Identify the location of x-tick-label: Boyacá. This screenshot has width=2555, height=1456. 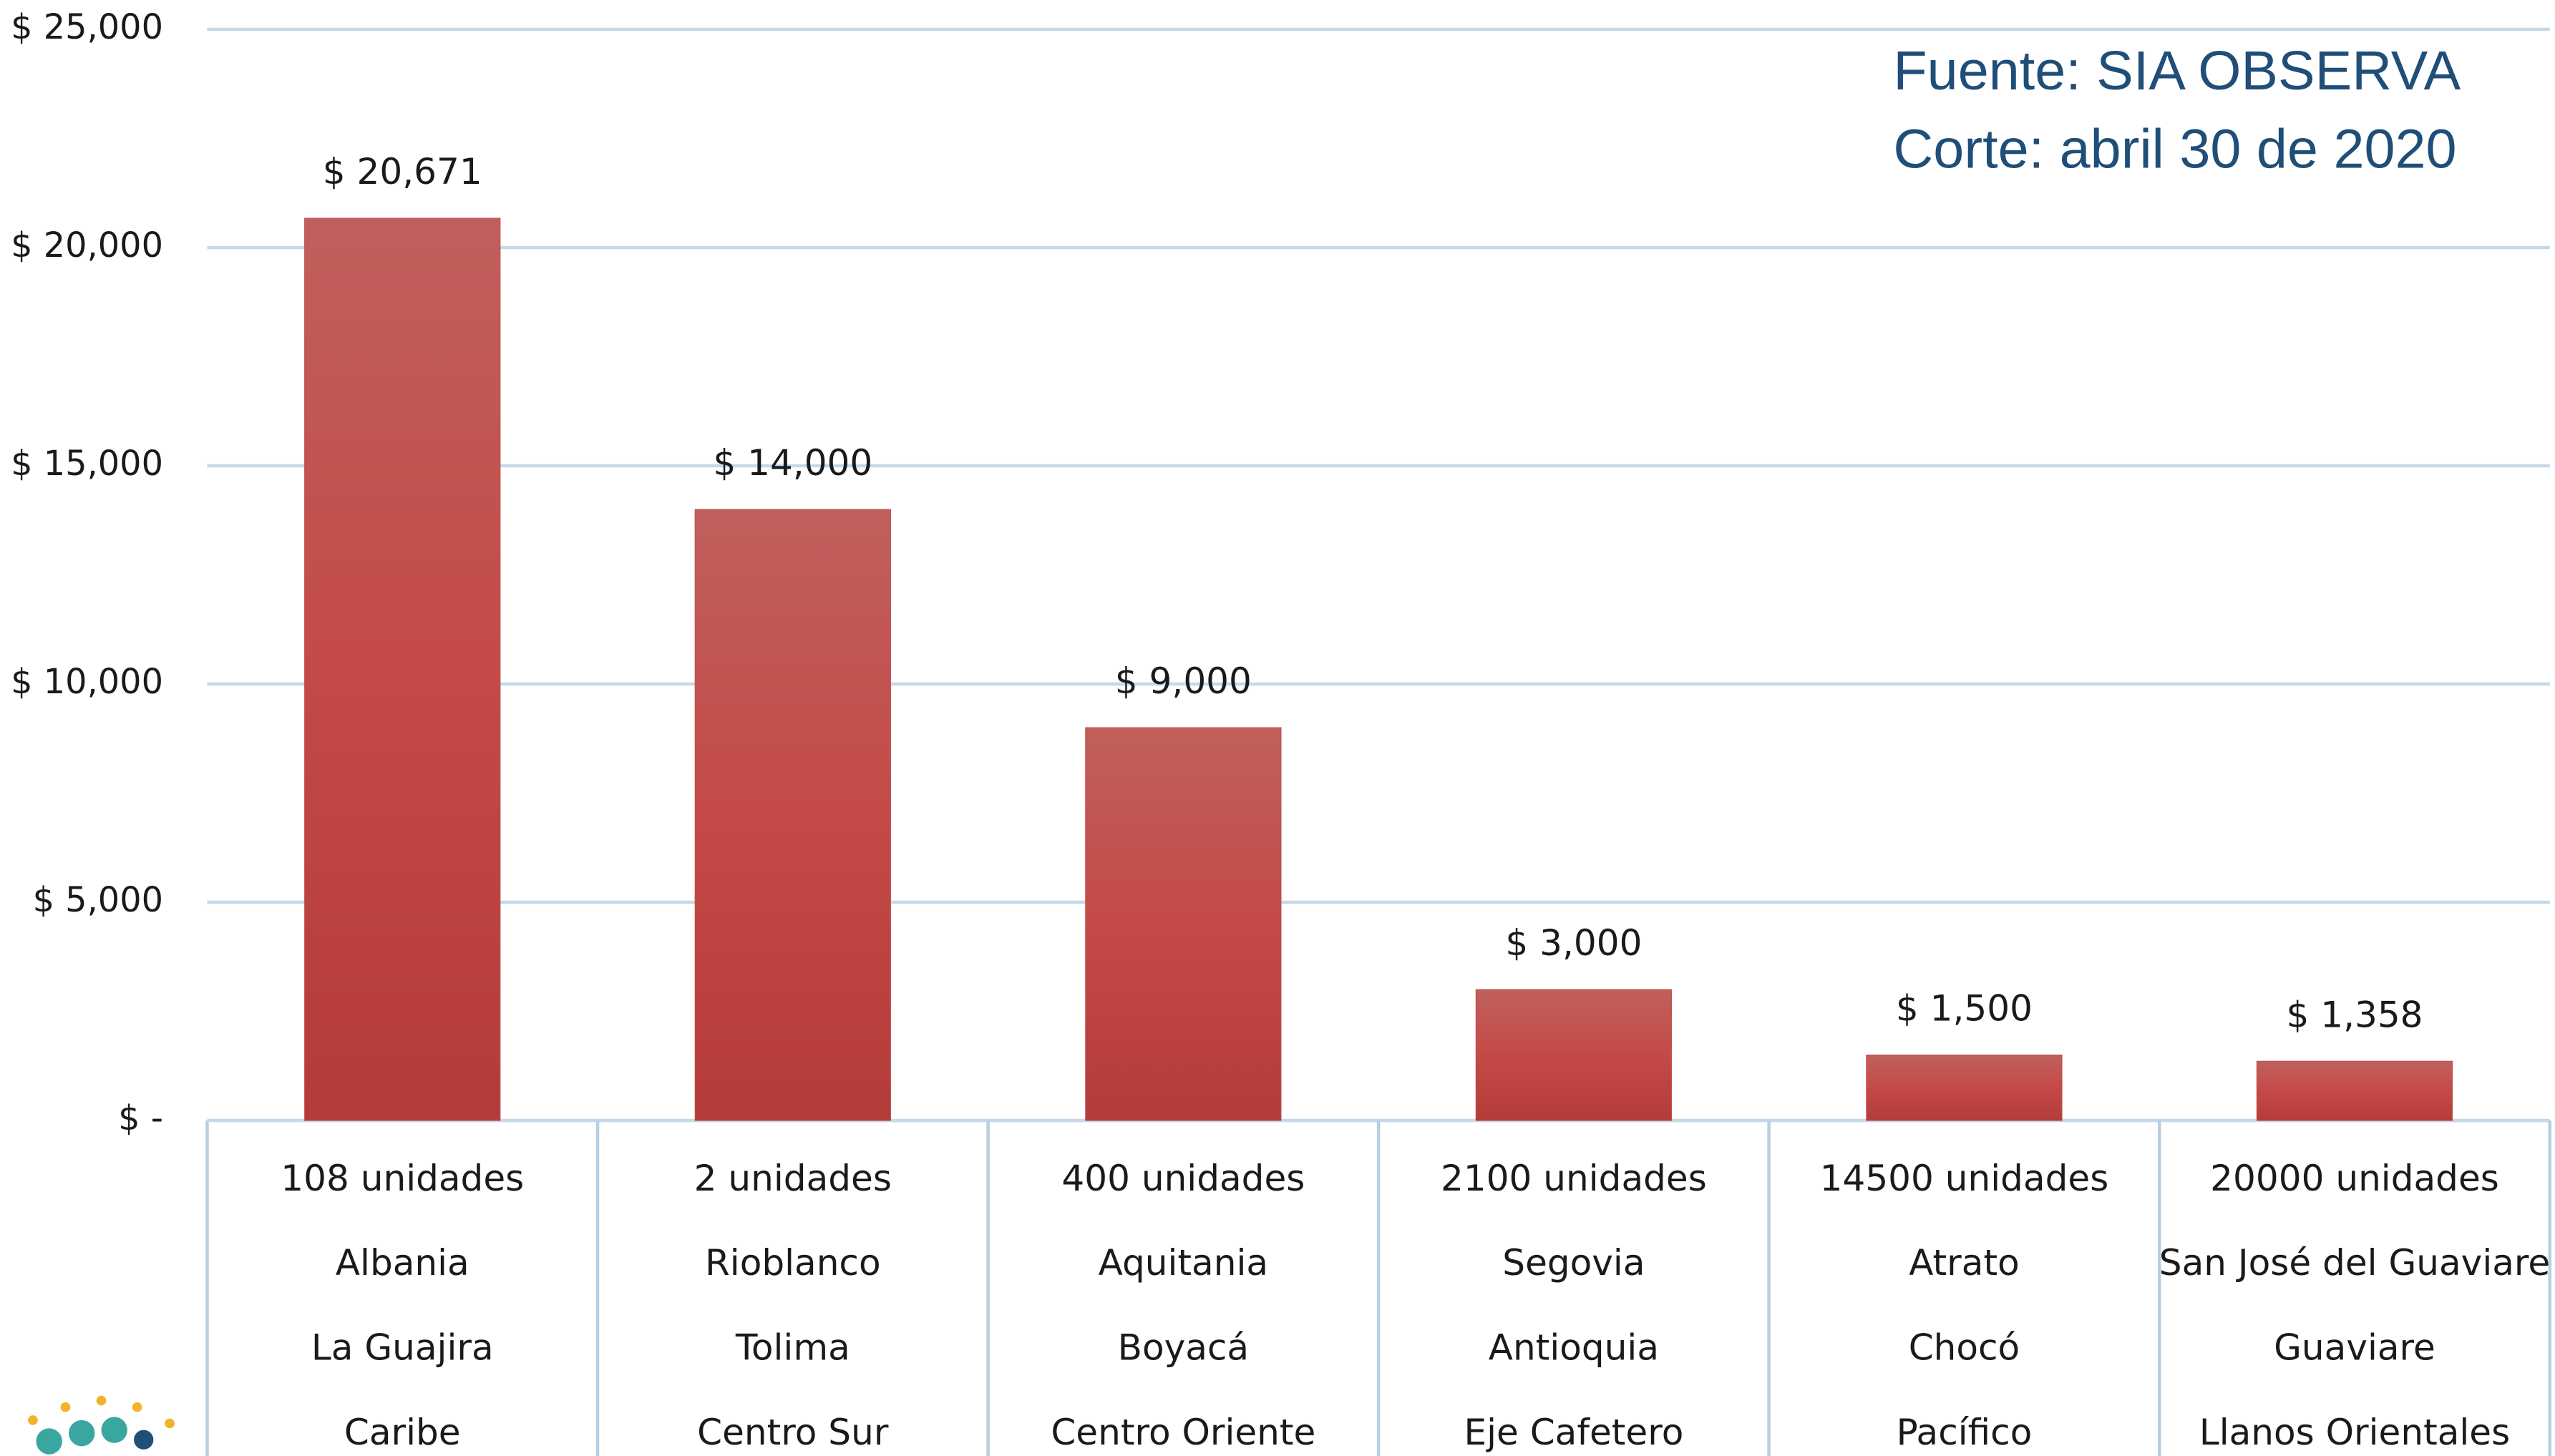
(1183, 1348).